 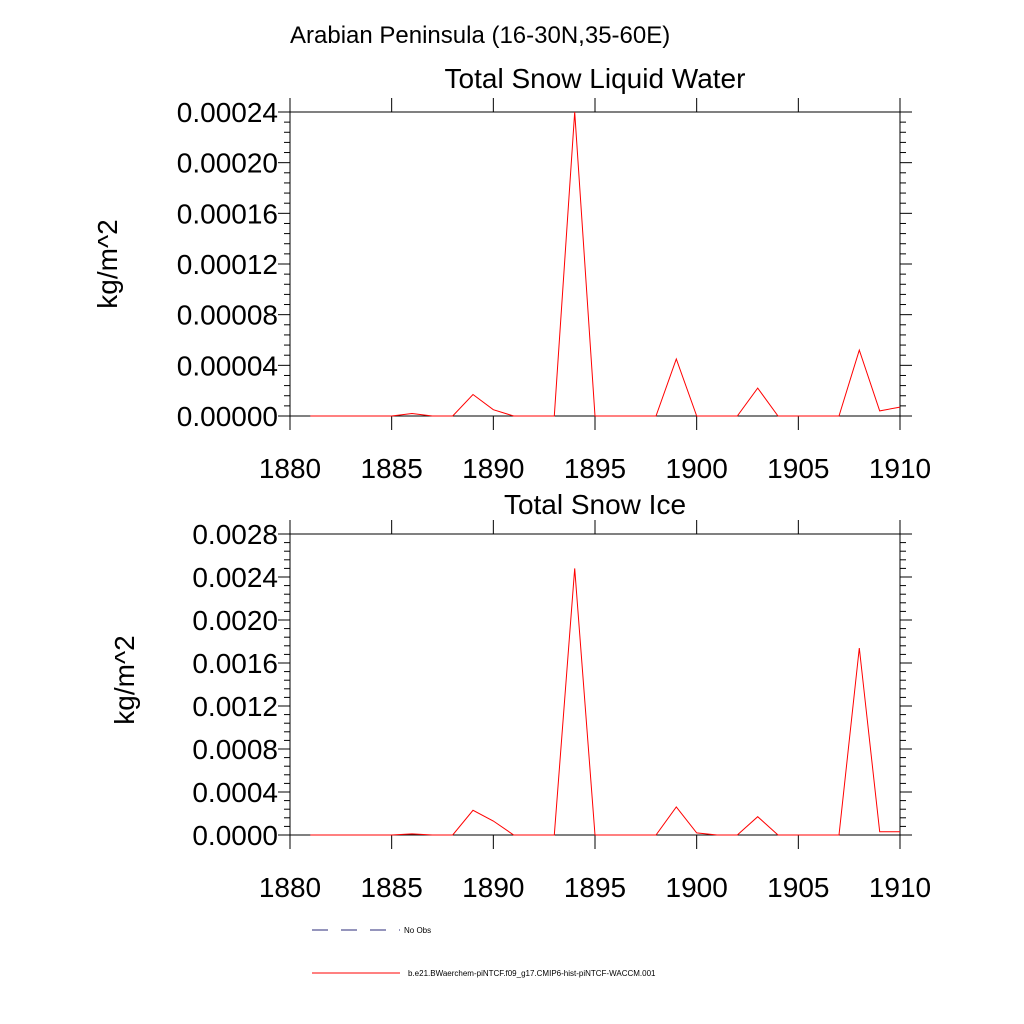 What do you see at coordinates (392, 468) in the screenshot?
I see `chart-0-xtick-label: 1885` at bounding box center [392, 468].